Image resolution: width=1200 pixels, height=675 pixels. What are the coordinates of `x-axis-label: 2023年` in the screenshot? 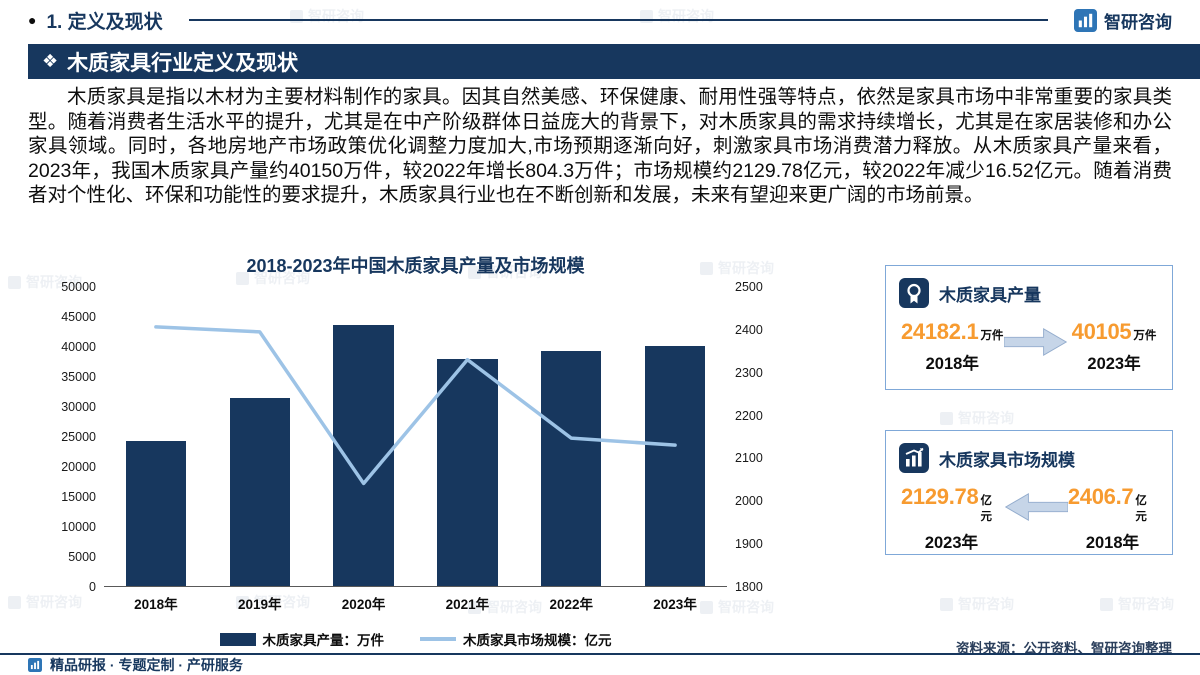 It's located at (675, 604).